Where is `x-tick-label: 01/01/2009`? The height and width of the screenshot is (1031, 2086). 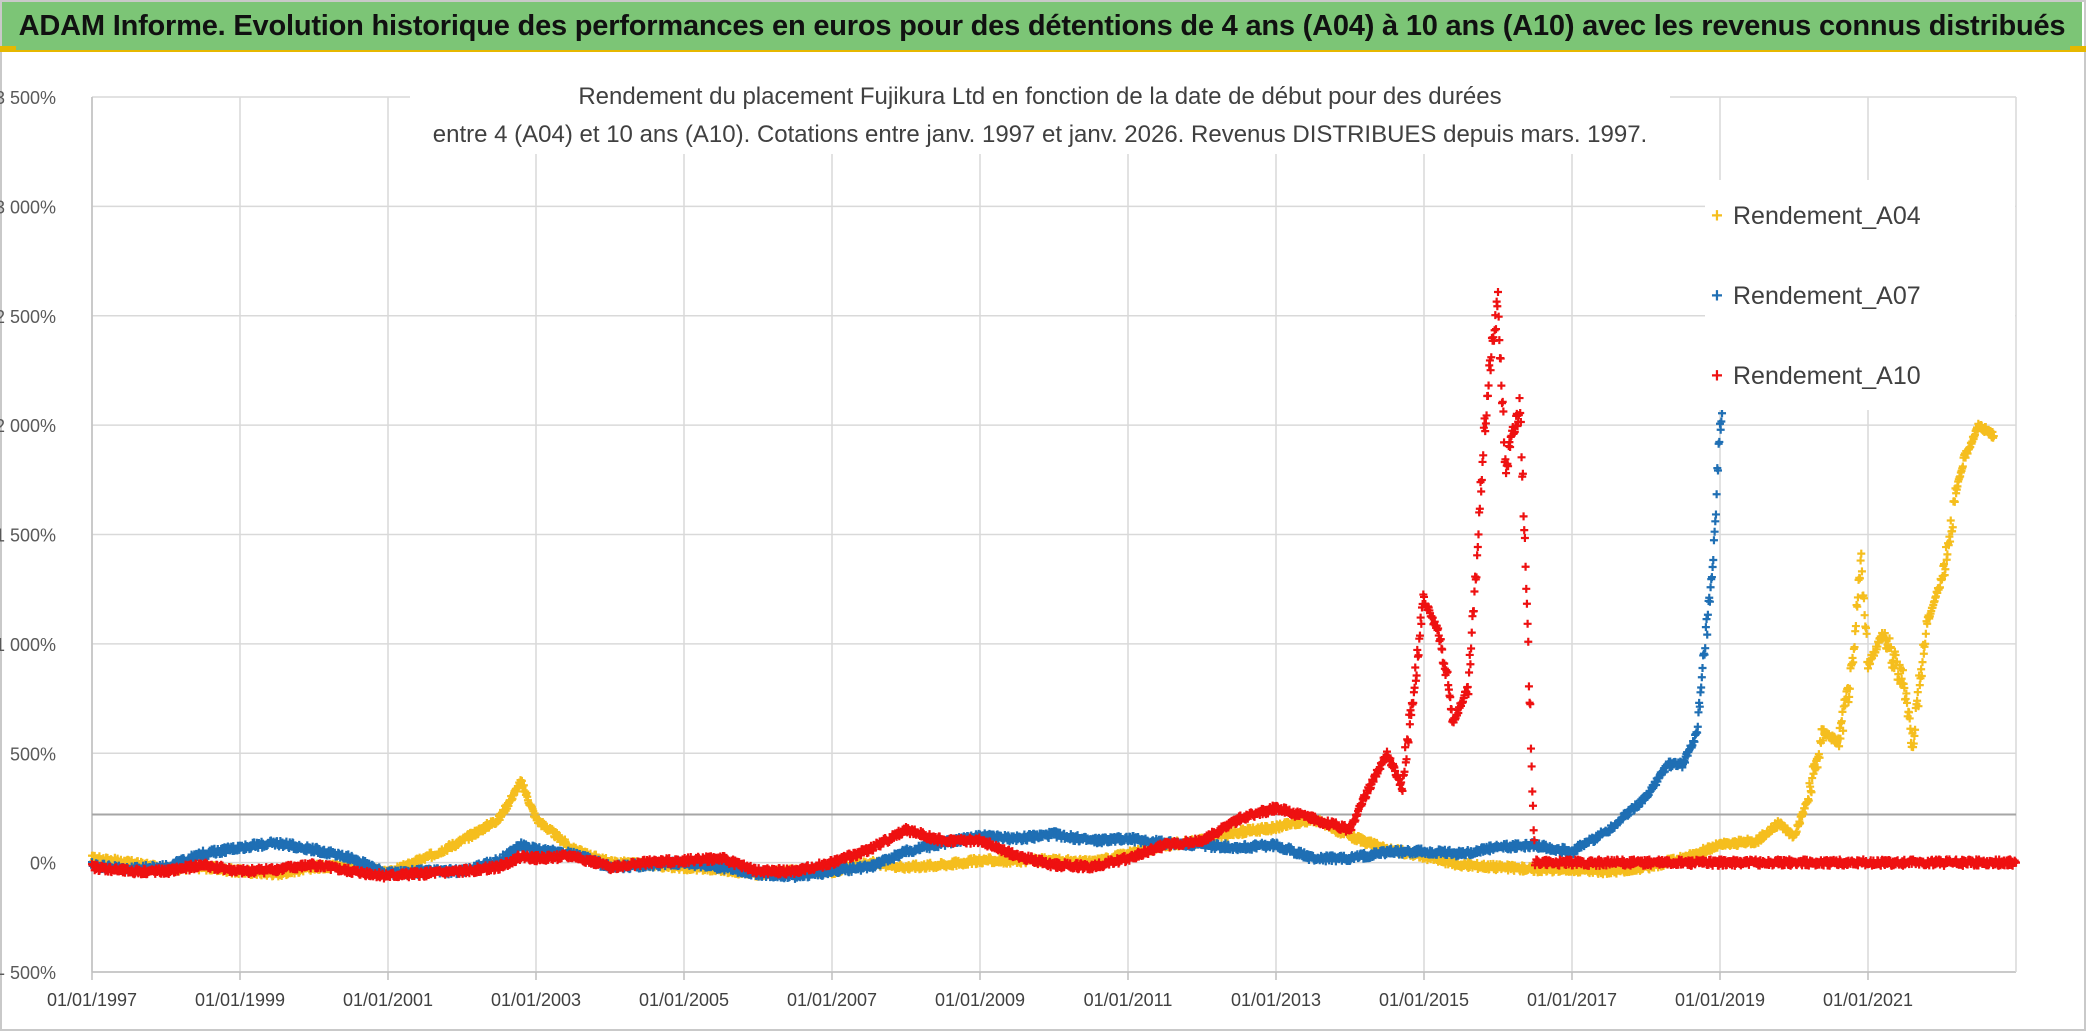 x-tick-label: 01/01/2009 is located at coordinates (980, 1000).